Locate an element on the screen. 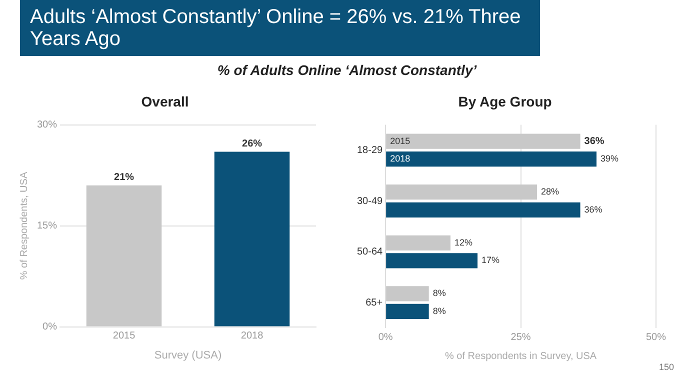  data-label: 21% is located at coordinates (124, 178).